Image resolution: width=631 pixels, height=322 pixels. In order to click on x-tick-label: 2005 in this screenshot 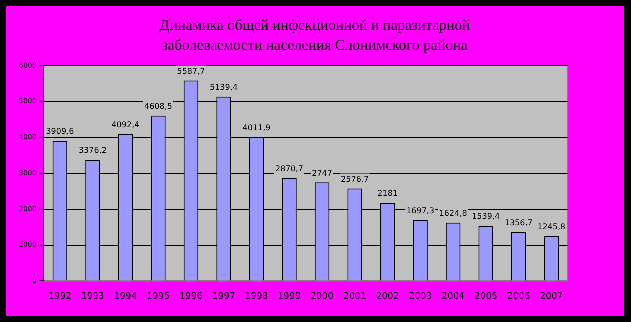, I will do `click(486, 297)`.